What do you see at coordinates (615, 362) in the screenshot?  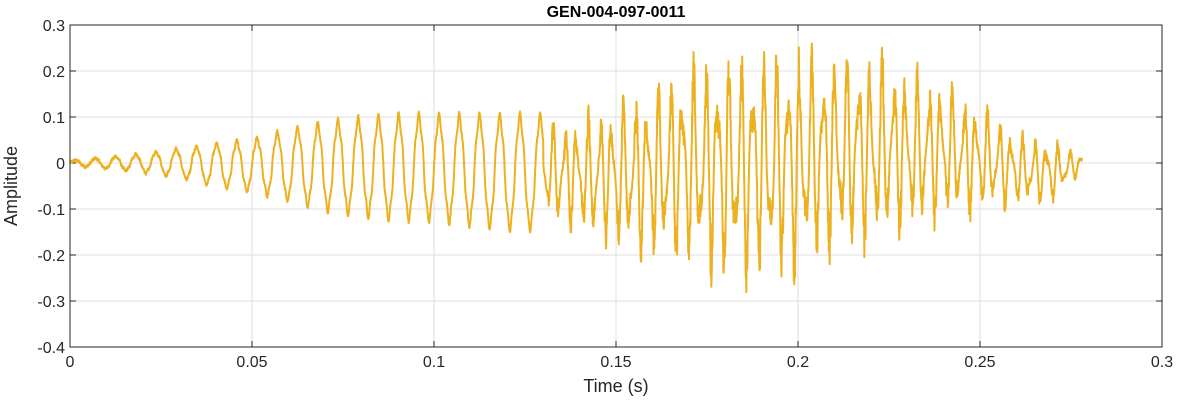 I see `x-tick-label: 0.15` at bounding box center [615, 362].